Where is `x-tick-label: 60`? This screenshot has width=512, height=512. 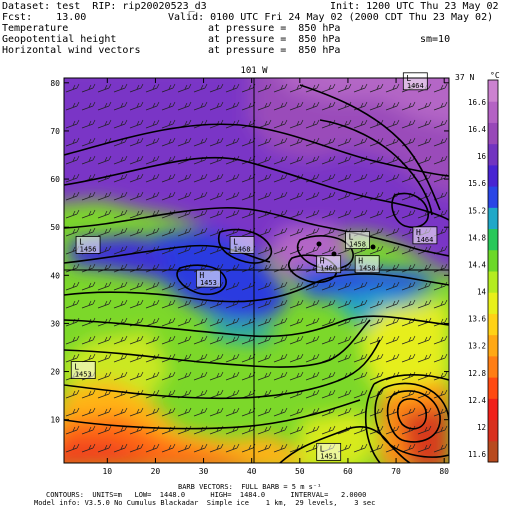 x-tick-label: 60 is located at coordinates (348, 471).